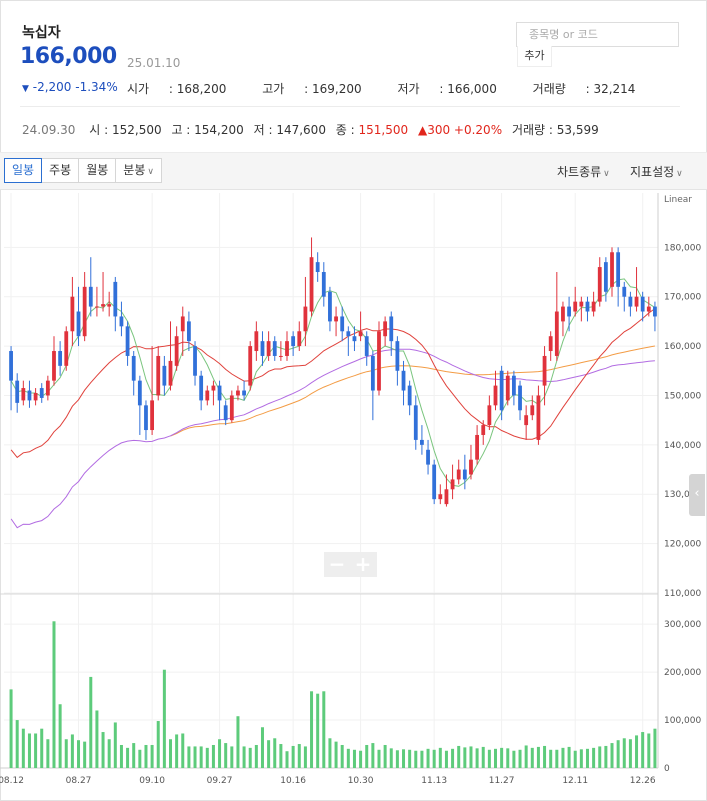 This screenshot has height=801, width=707. I want to click on tab-daily: 일봉, so click(23, 170).